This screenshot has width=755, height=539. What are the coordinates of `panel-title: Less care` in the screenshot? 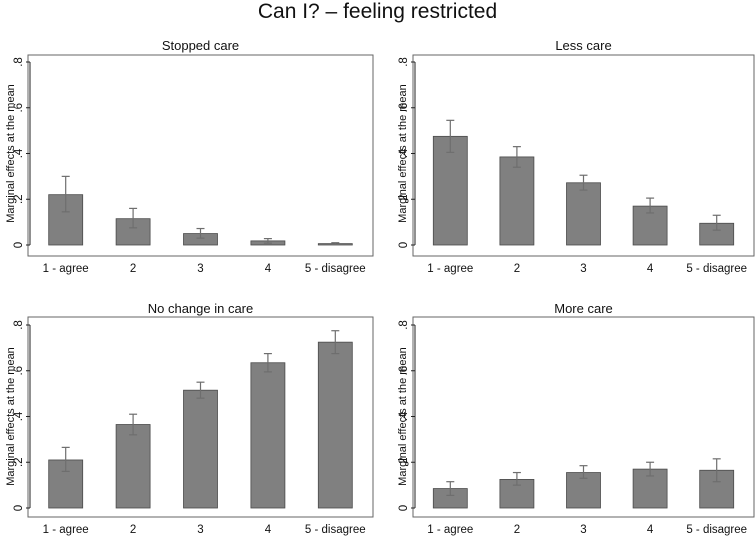 It's located at (583, 45).